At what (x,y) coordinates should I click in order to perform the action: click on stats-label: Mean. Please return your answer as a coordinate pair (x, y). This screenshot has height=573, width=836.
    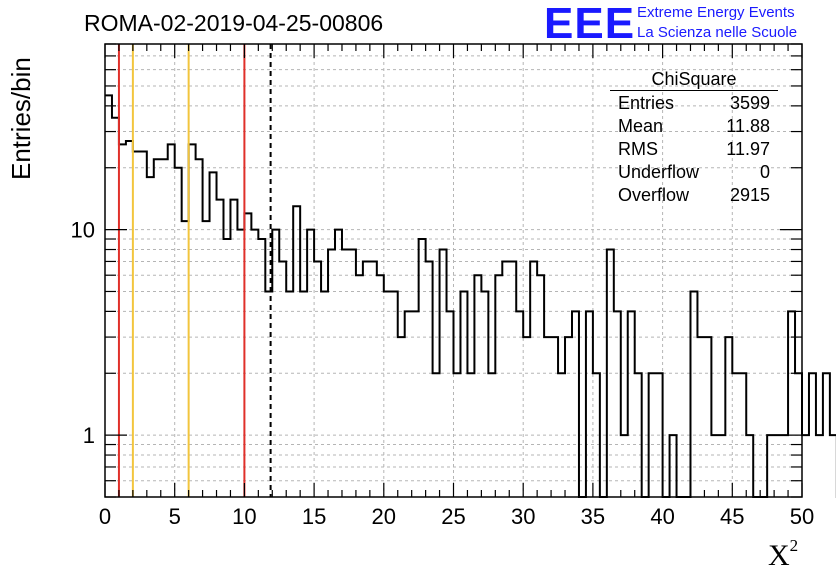
    Looking at the image, I should click on (641, 126).